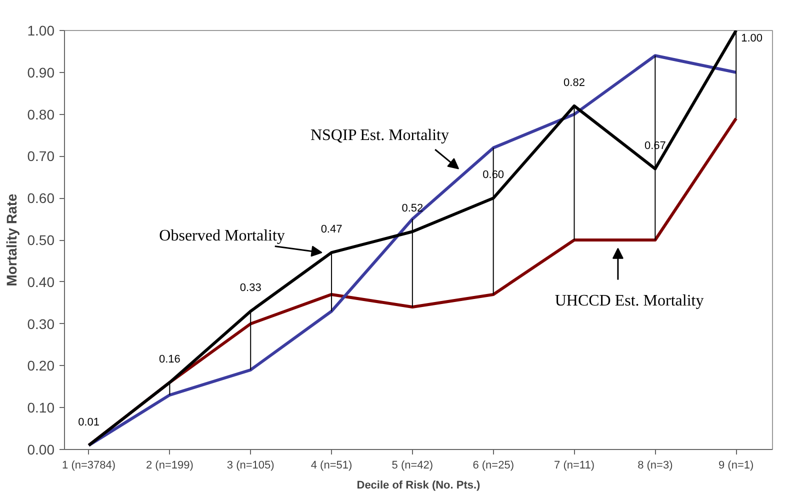 The image size is (788, 494). I want to click on annotation: UHCCD Est. Mortality, so click(629, 301).